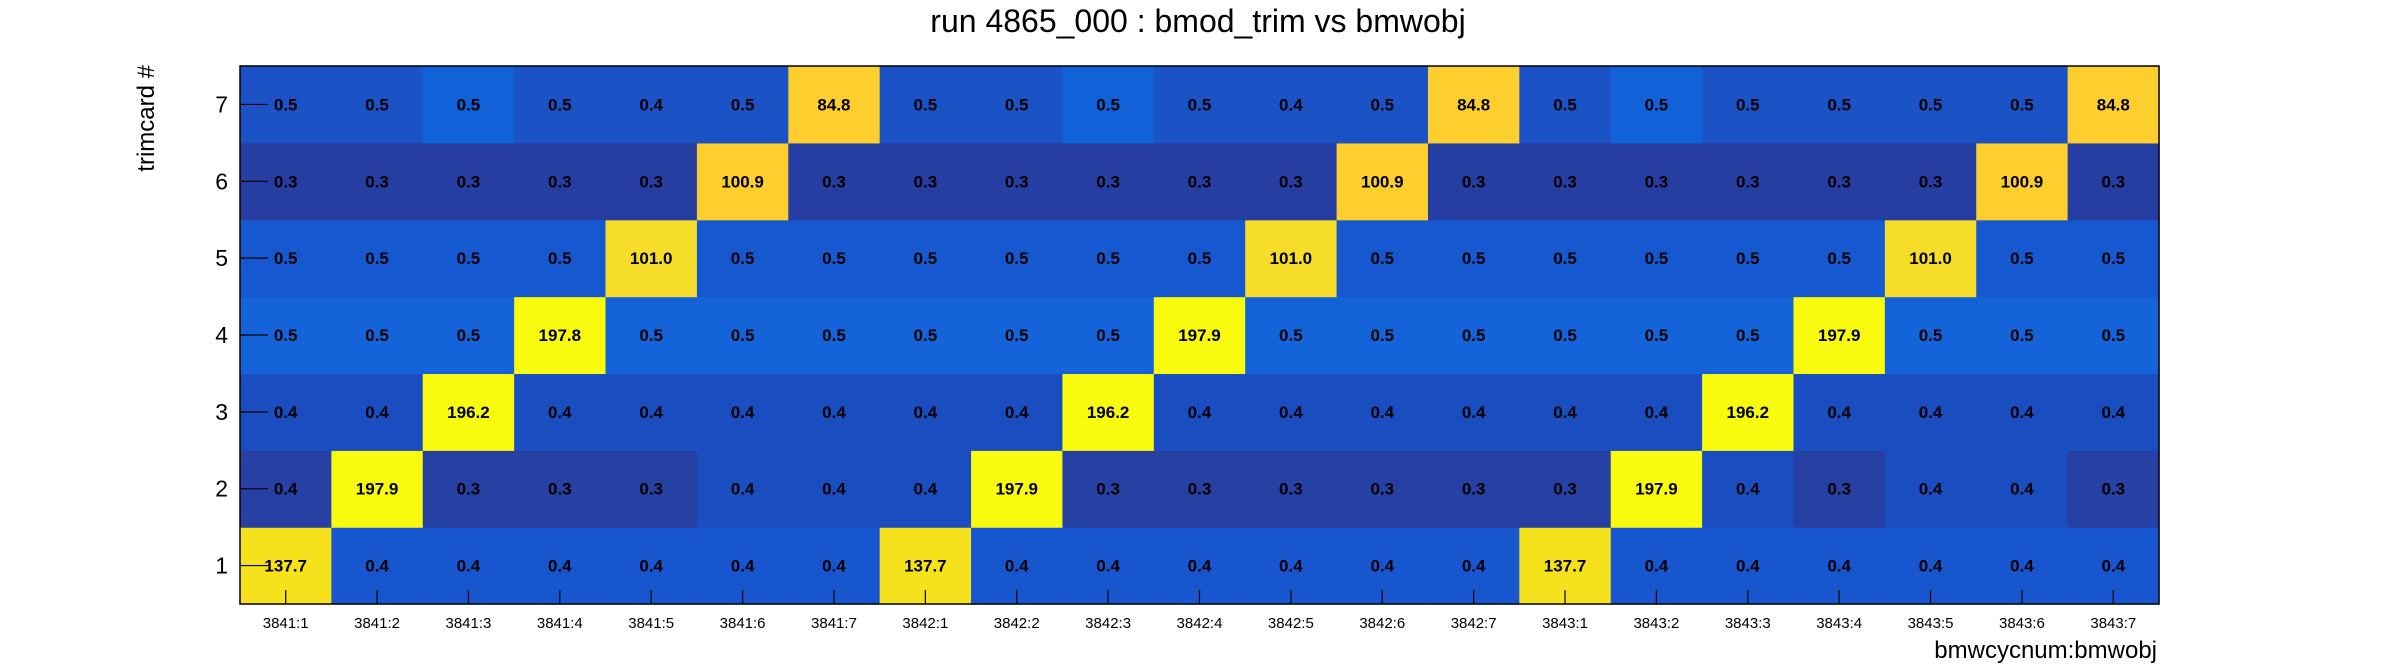 The width and height of the screenshot is (2396, 672). I want to click on x-tick-label: 3841:3, so click(469, 623).